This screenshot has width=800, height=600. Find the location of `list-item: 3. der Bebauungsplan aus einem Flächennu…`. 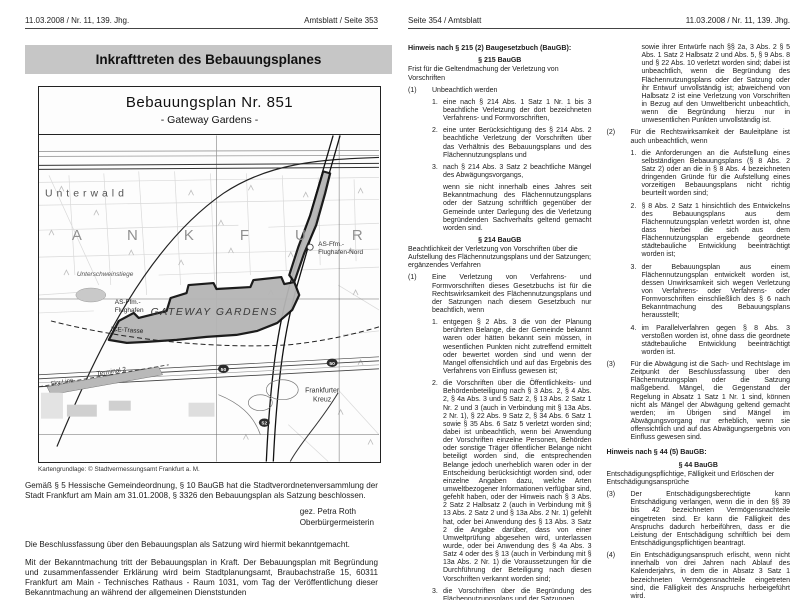

list-item: 3. der Bebauungsplan aus einem Flächennu… is located at coordinates (710, 291).